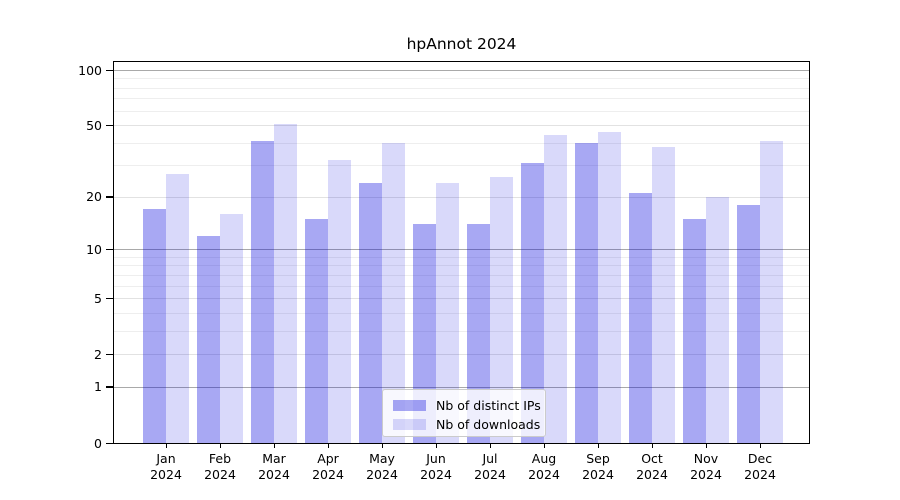  I want to click on legend-item-distinct-ips: Nb of distinct IPs, so click(467, 405).